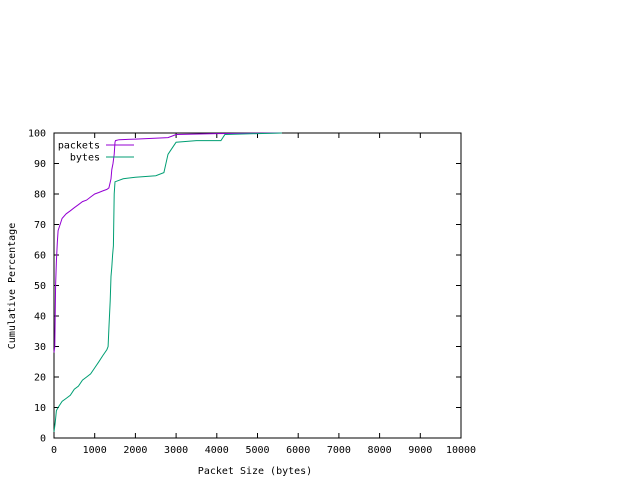 The image size is (640, 480). Describe the element at coordinates (54, 450) in the screenshot. I see `x-tick-label: 0` at that location.